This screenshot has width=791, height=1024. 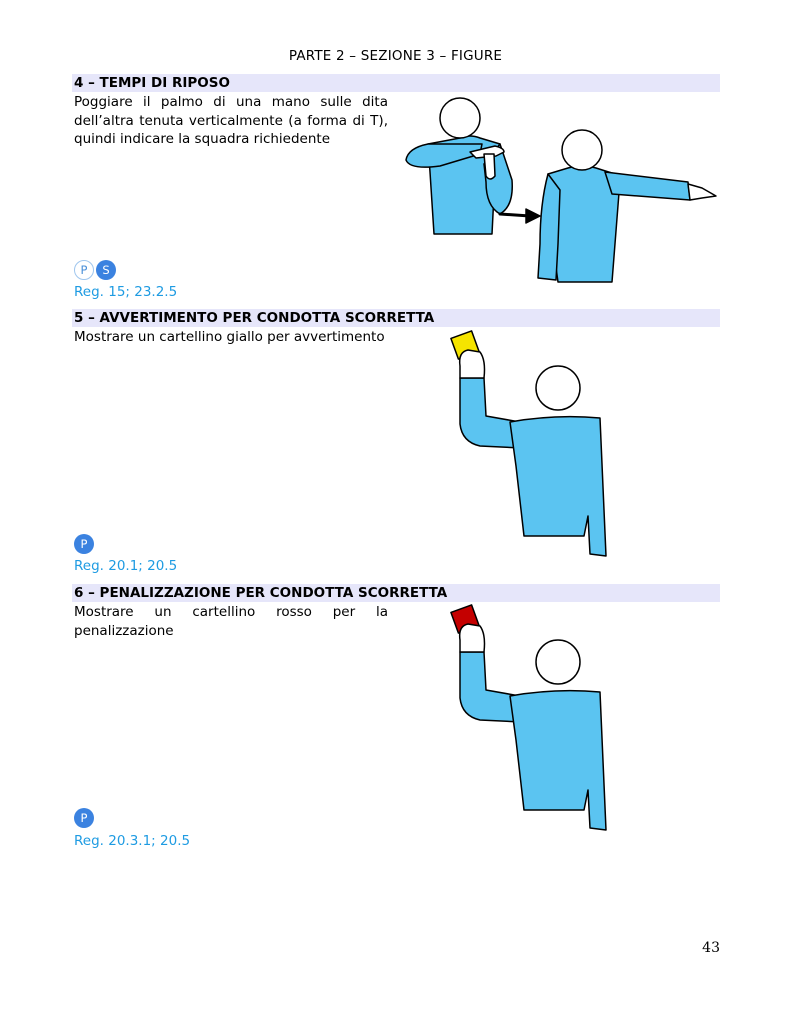 What do you see at coordinates (515, 215) in the screenshot?
I see `arrow-shaft` at bounding box center [515, 215].